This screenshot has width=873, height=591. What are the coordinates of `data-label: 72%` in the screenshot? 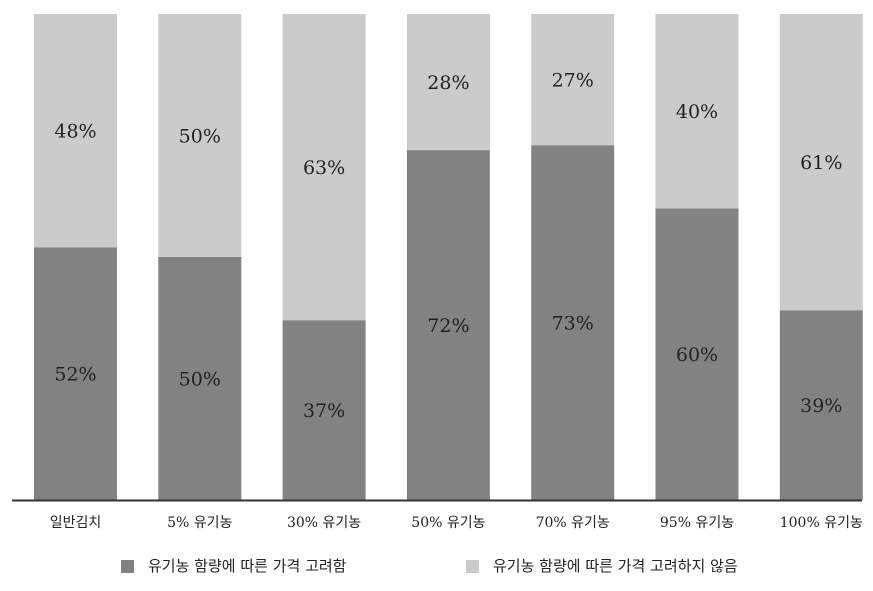 It's located at (448, 326).